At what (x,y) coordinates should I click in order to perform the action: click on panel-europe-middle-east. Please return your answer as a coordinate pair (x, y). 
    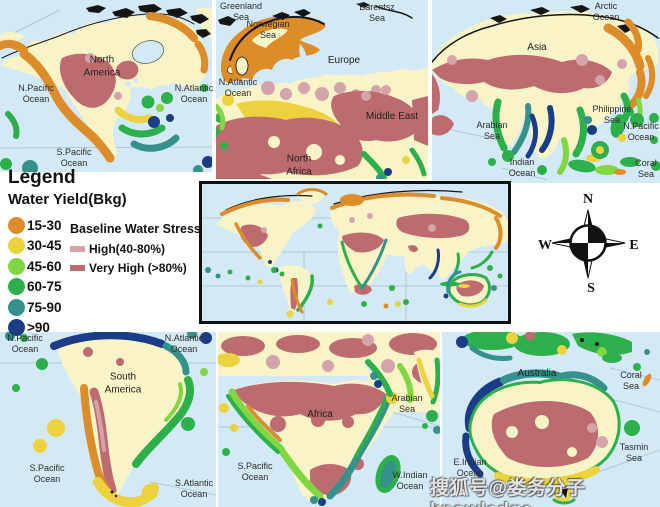
    Looking at the image, I should click on (322, 89).